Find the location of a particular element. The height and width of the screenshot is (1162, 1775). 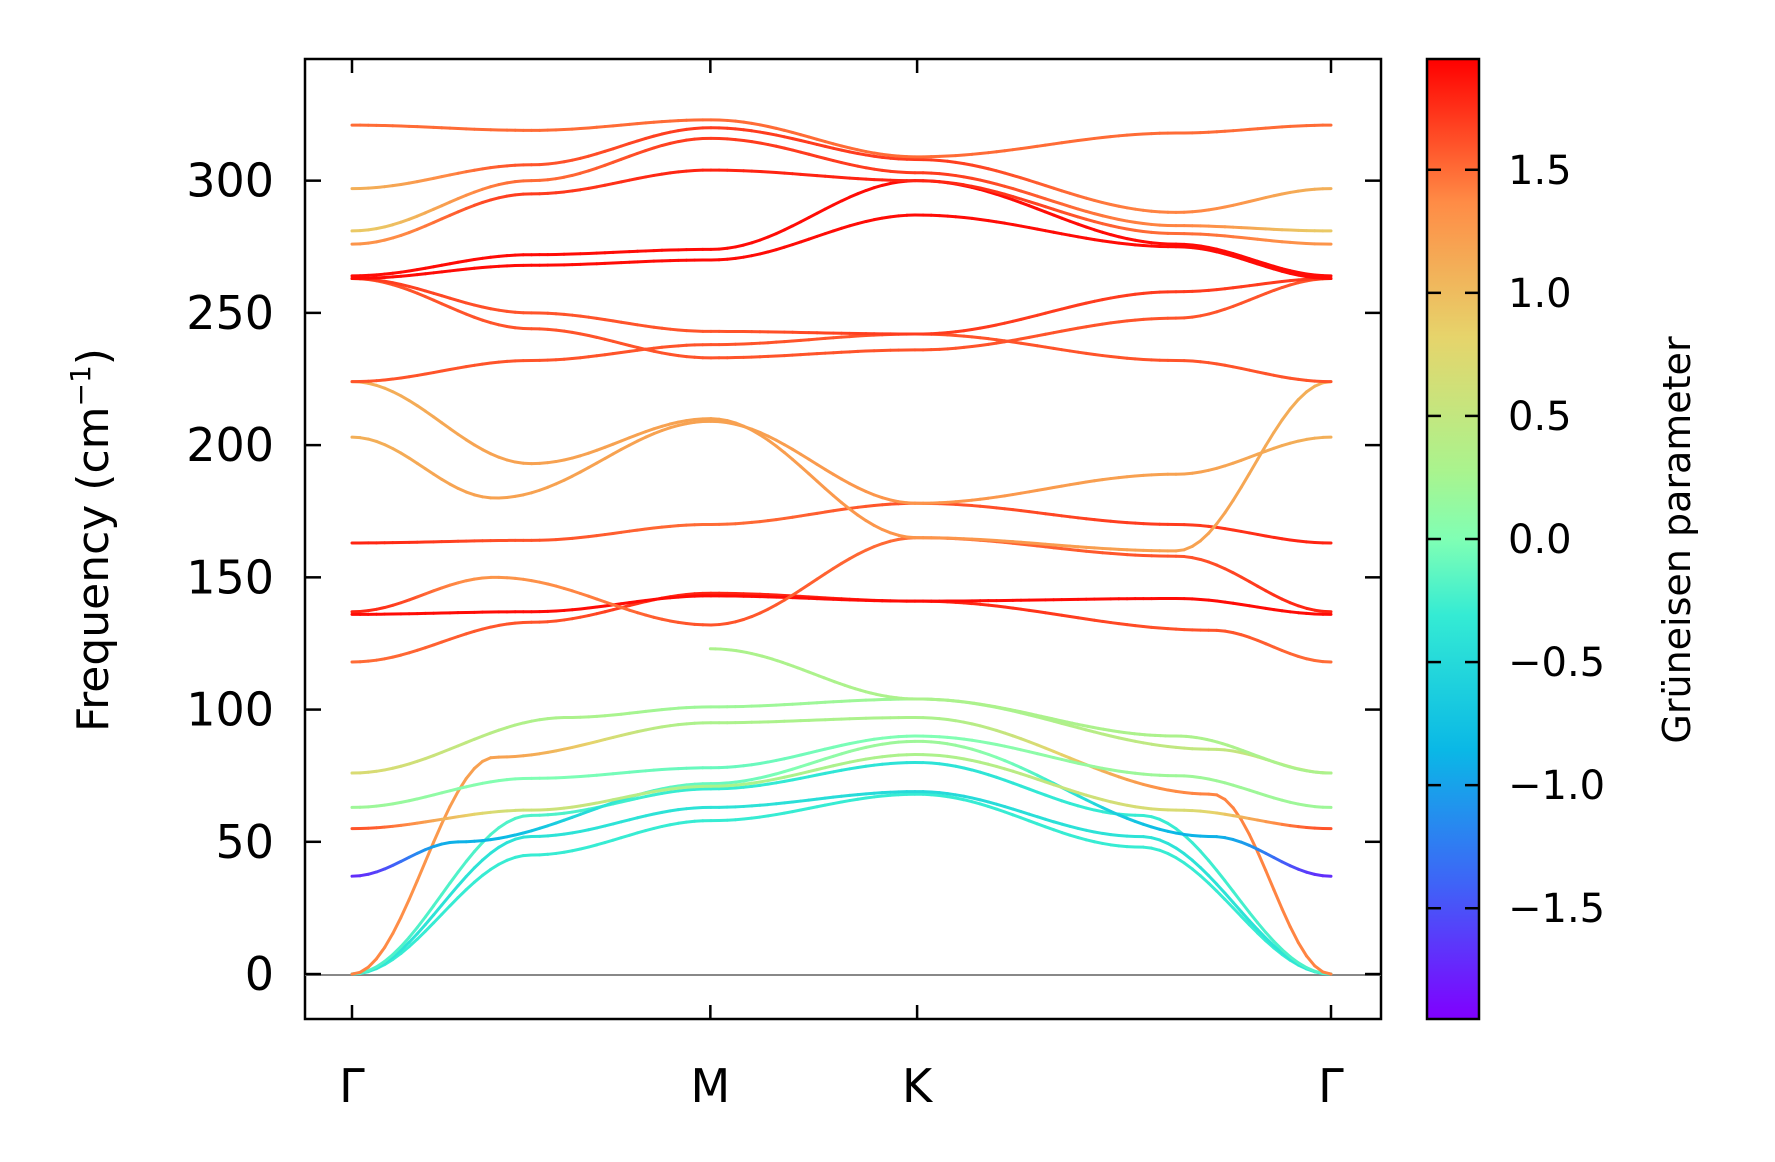

colorbar-label: Grüneisen parameter is located at coordinates (1677, 540).